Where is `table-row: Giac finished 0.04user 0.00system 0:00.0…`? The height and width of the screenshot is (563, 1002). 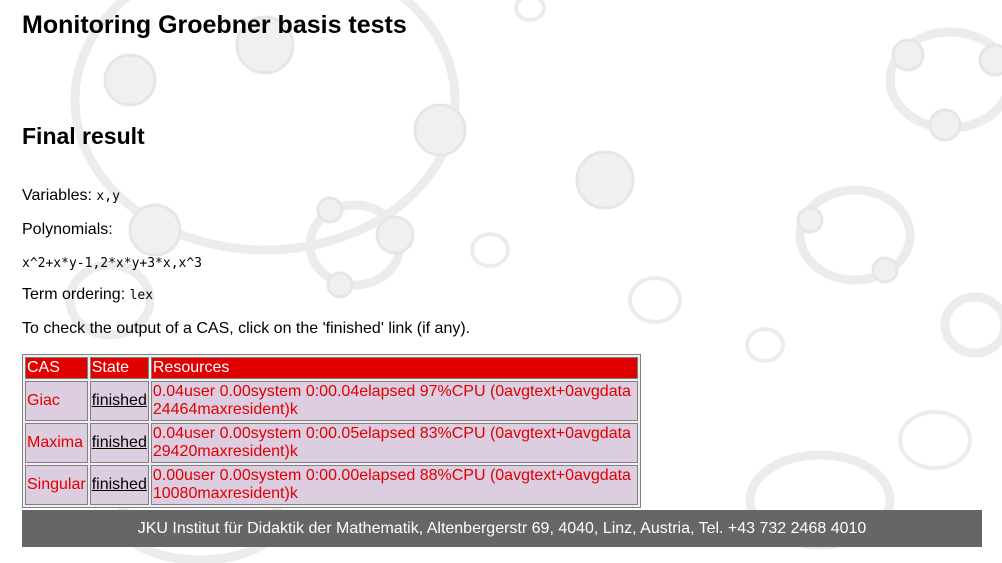
table-row: Giac finished 0.04user 0.00system 0:00.0… is located at coordinates (331, 401).